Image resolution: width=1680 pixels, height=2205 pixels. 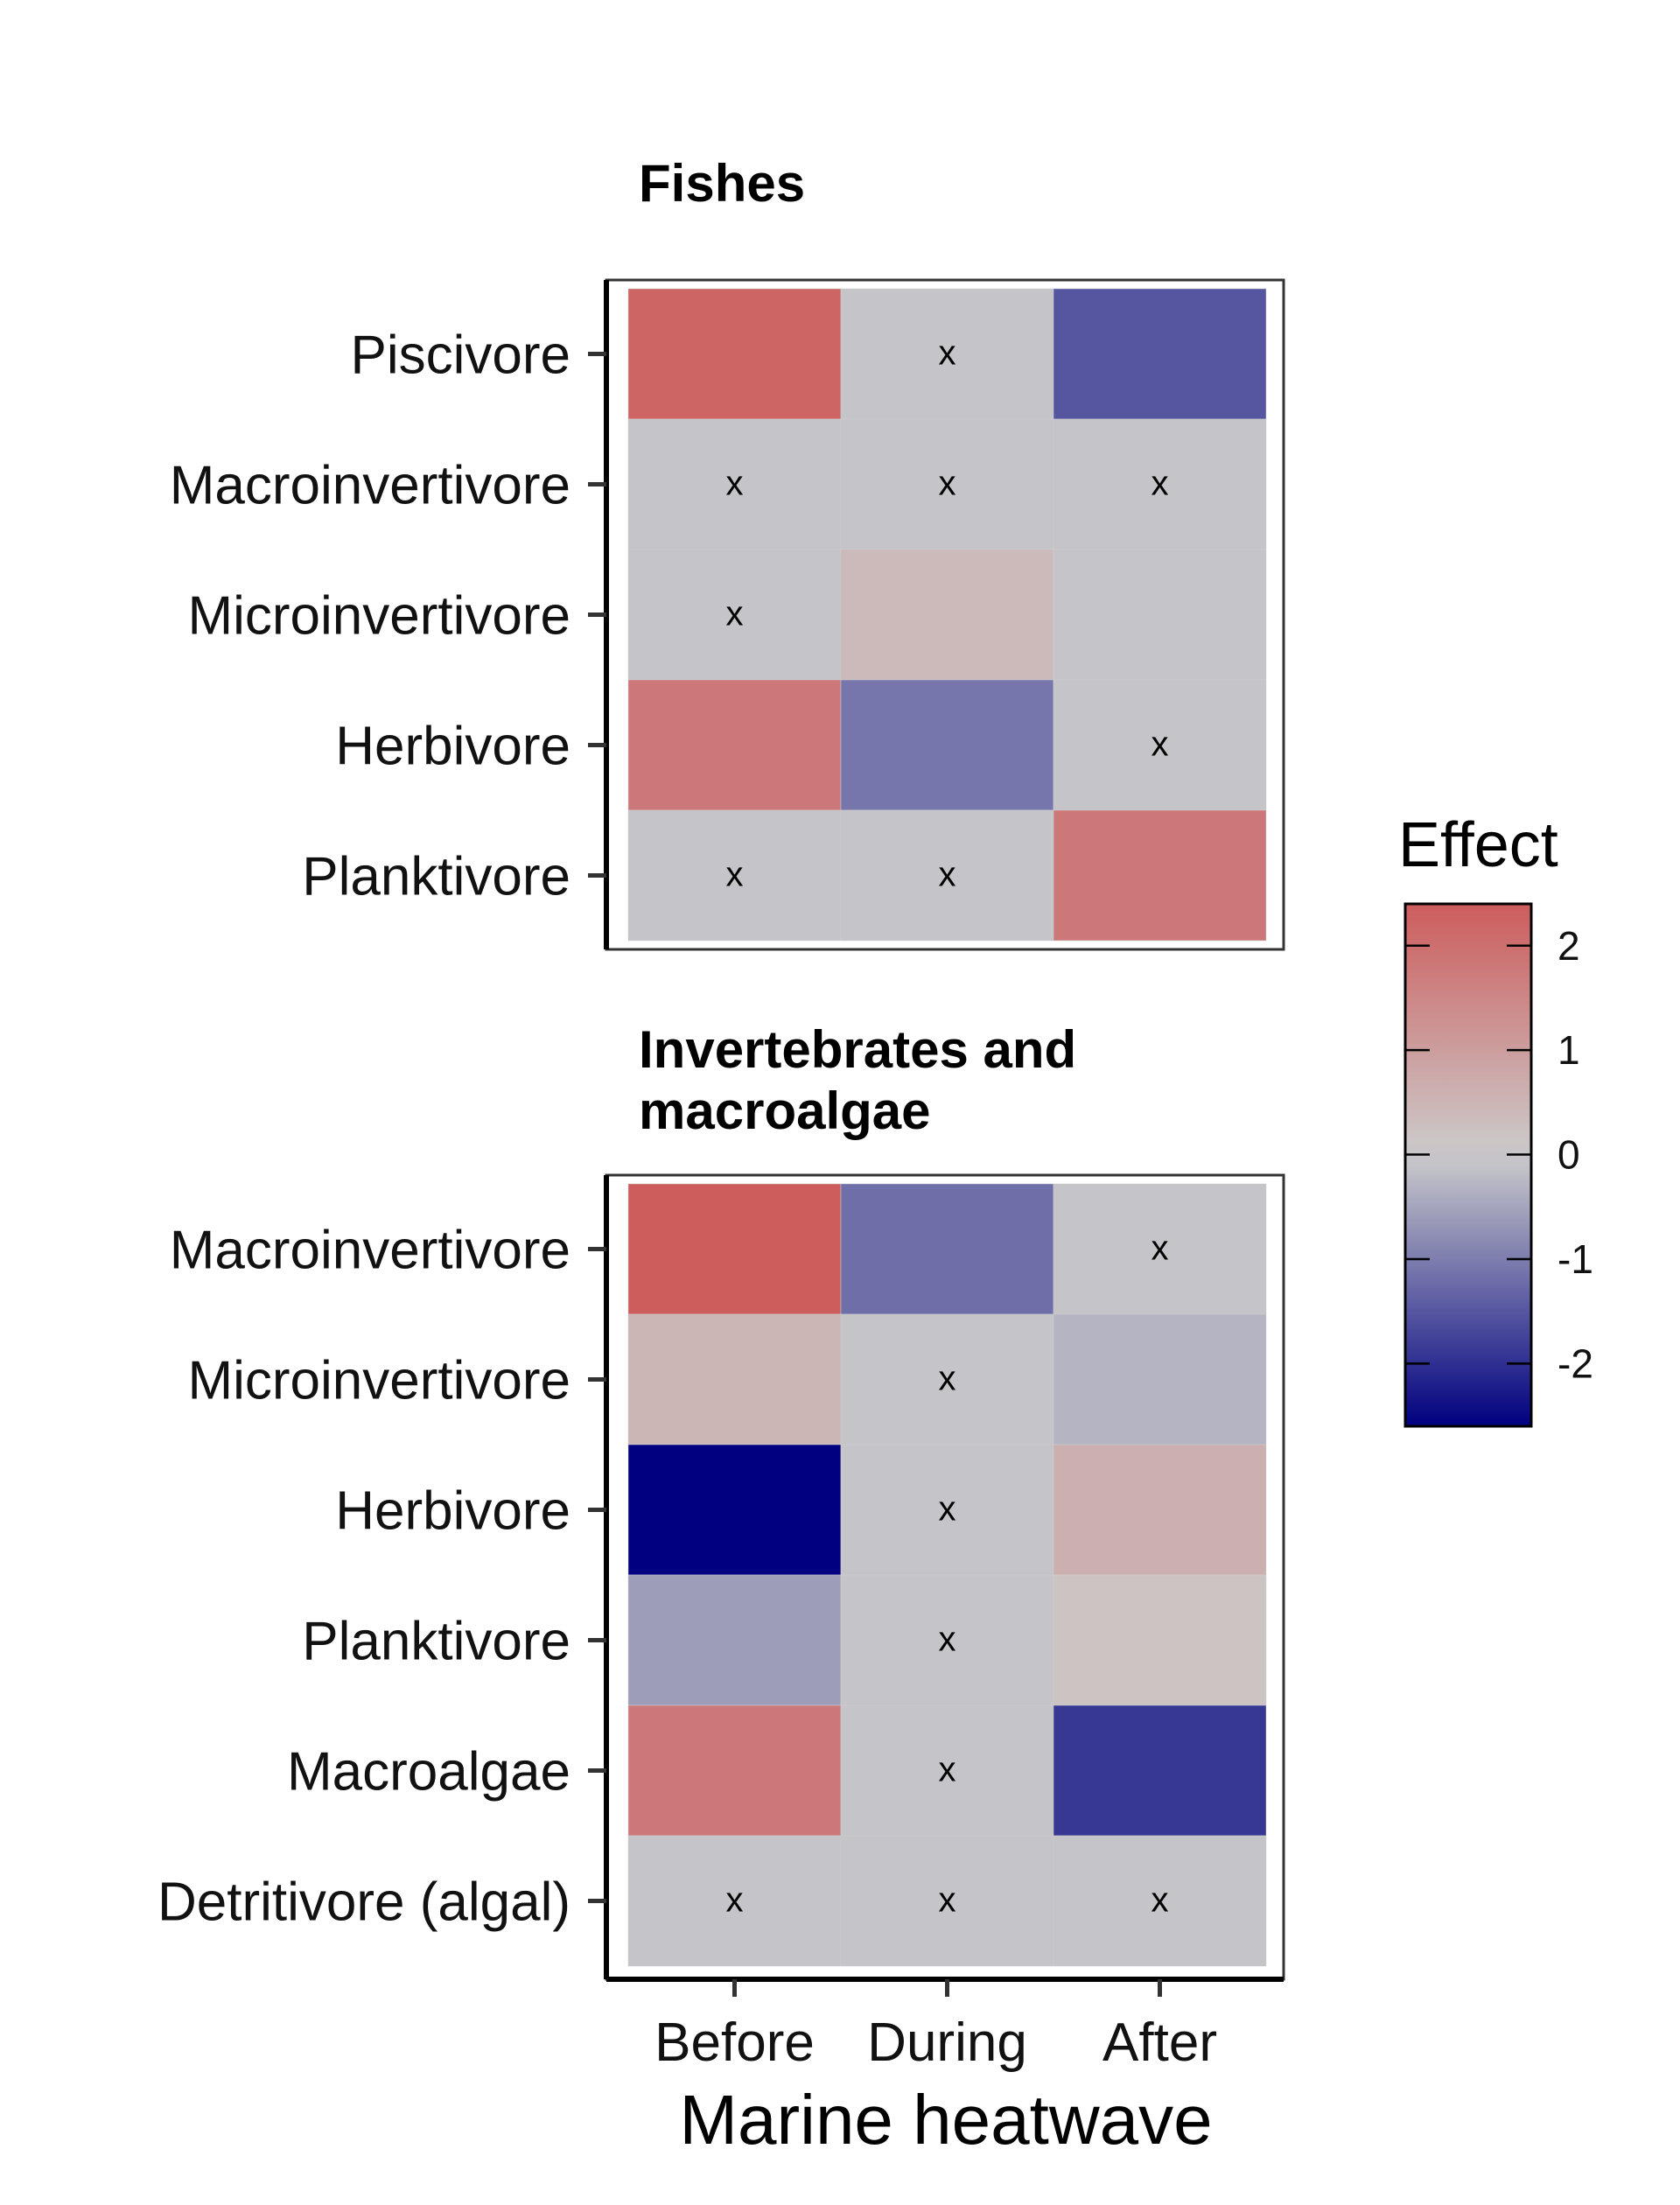 I want to click on row-label: Macroalgae, so click(x=428, y=1772).